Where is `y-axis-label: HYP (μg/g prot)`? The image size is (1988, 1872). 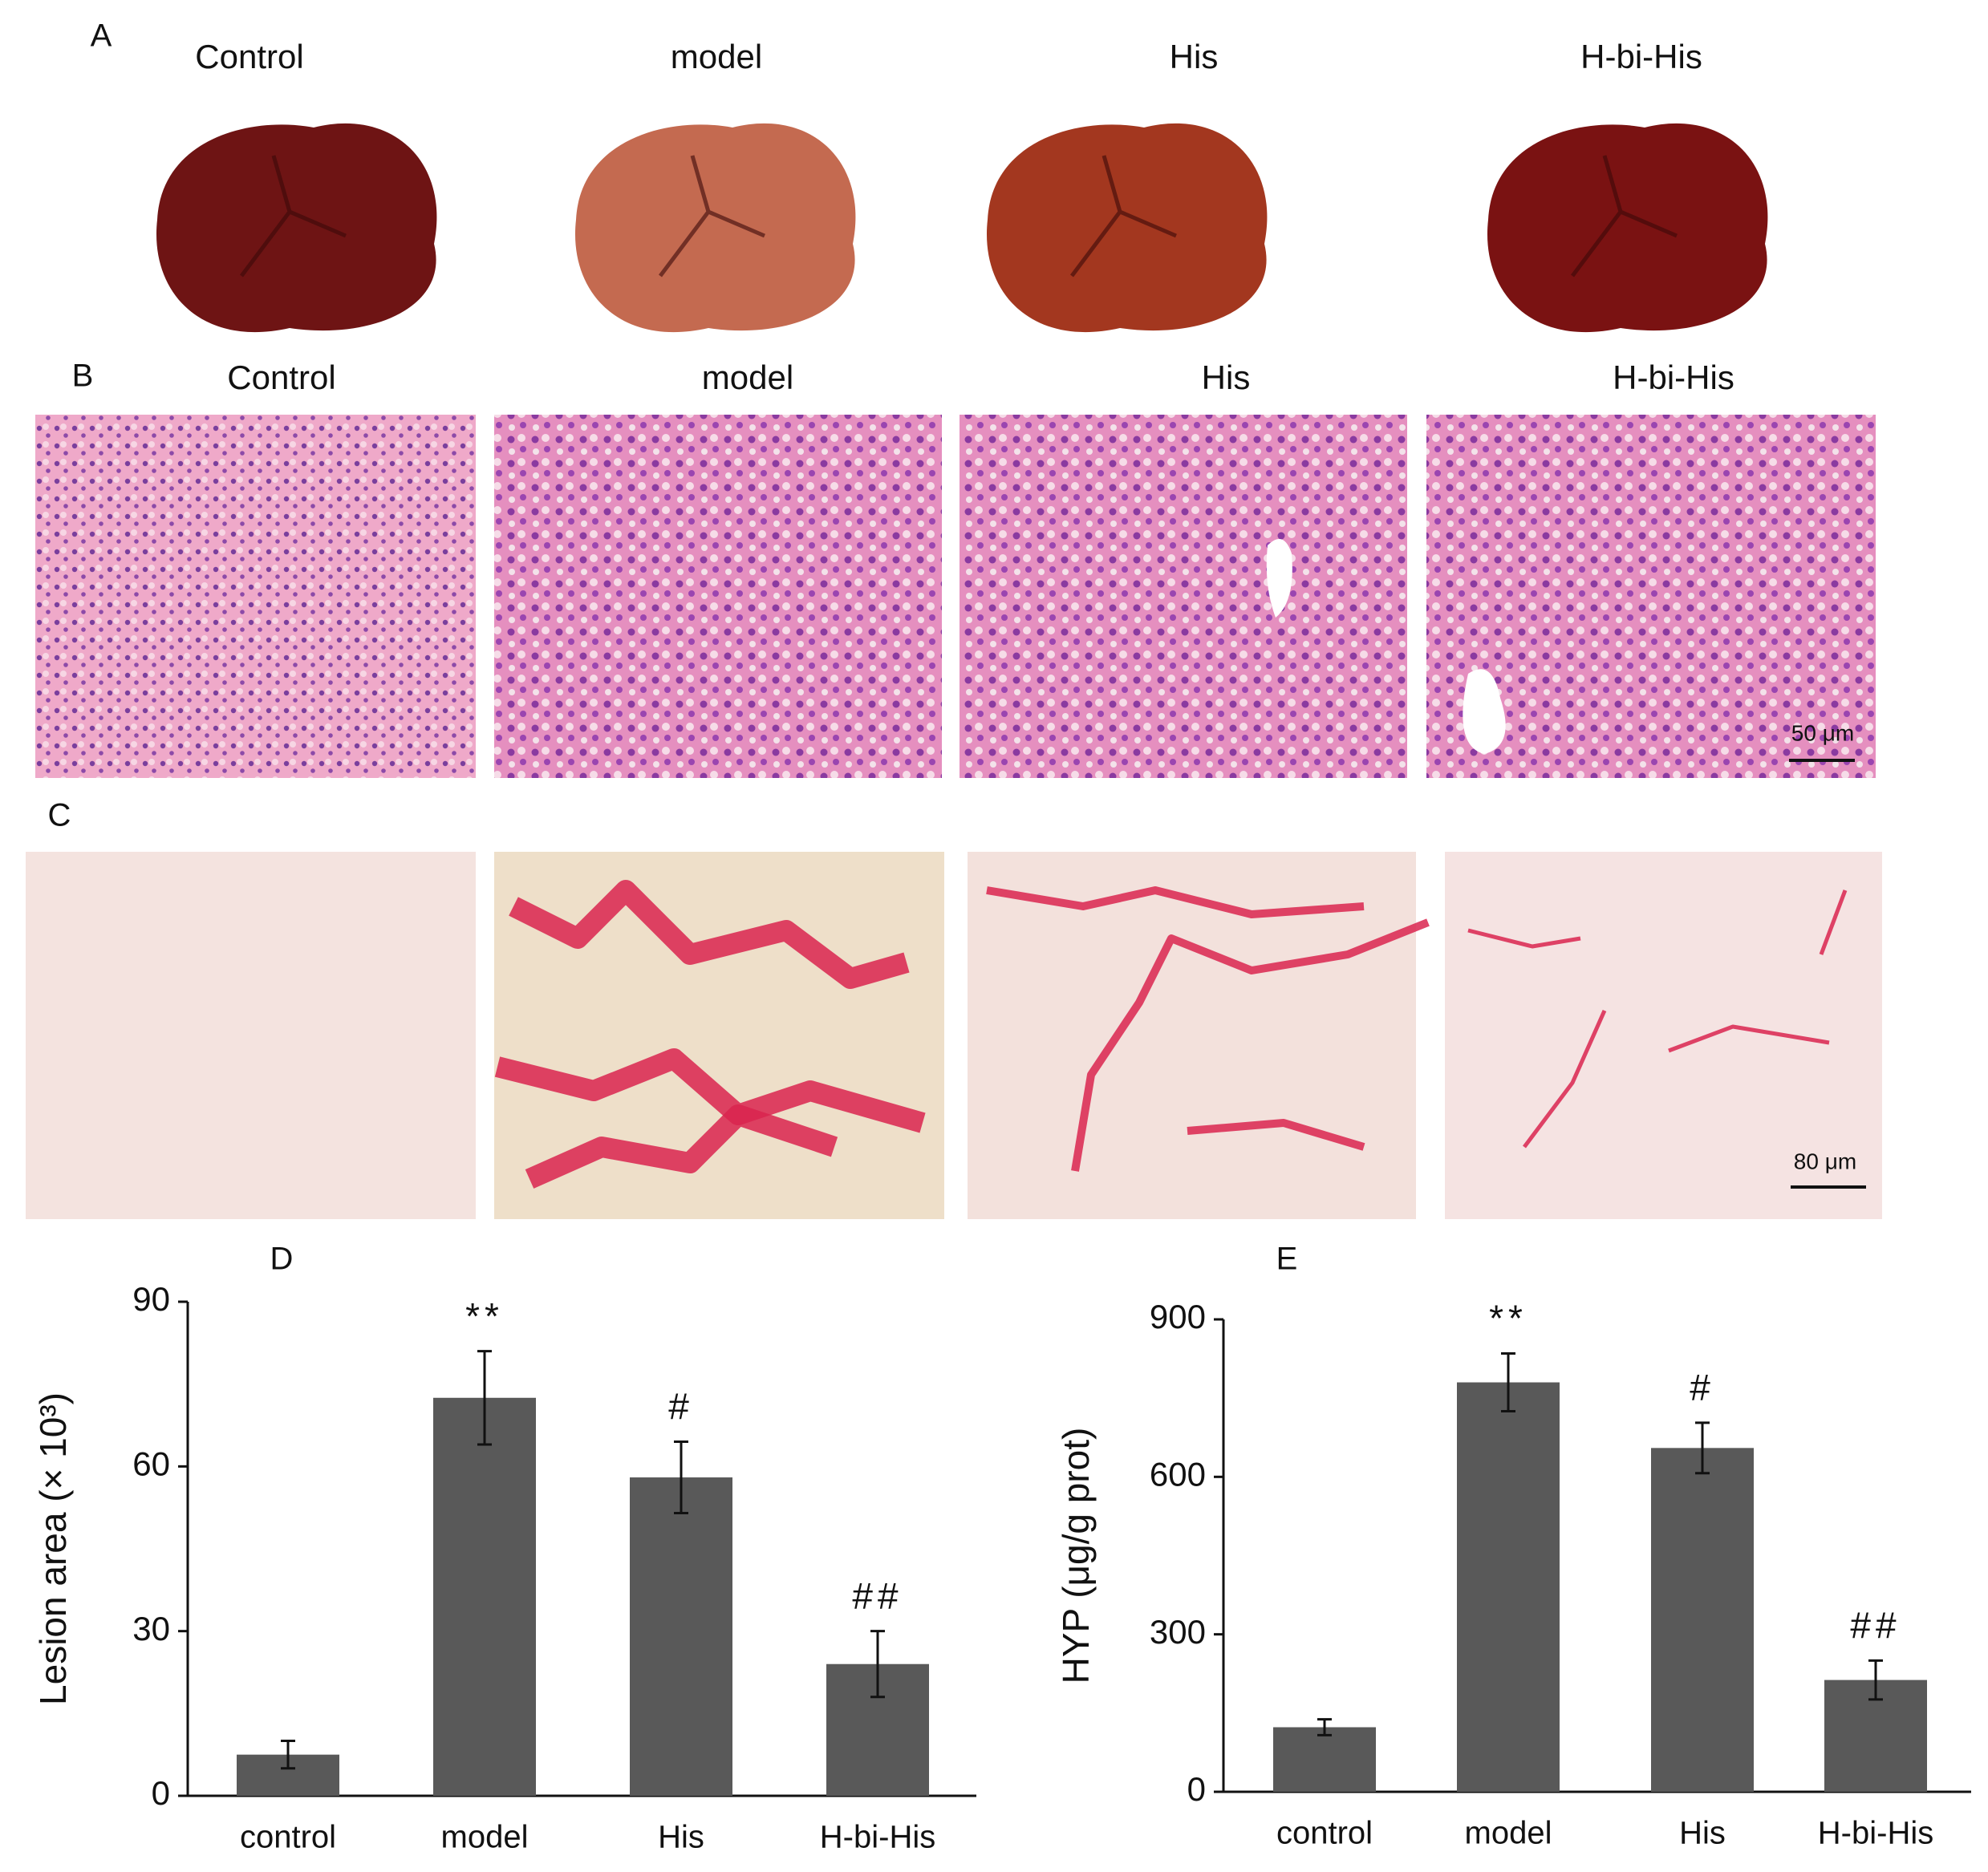
y-axis-label: HYP (μg/g prot) is located at coordinates (1076, 1556).